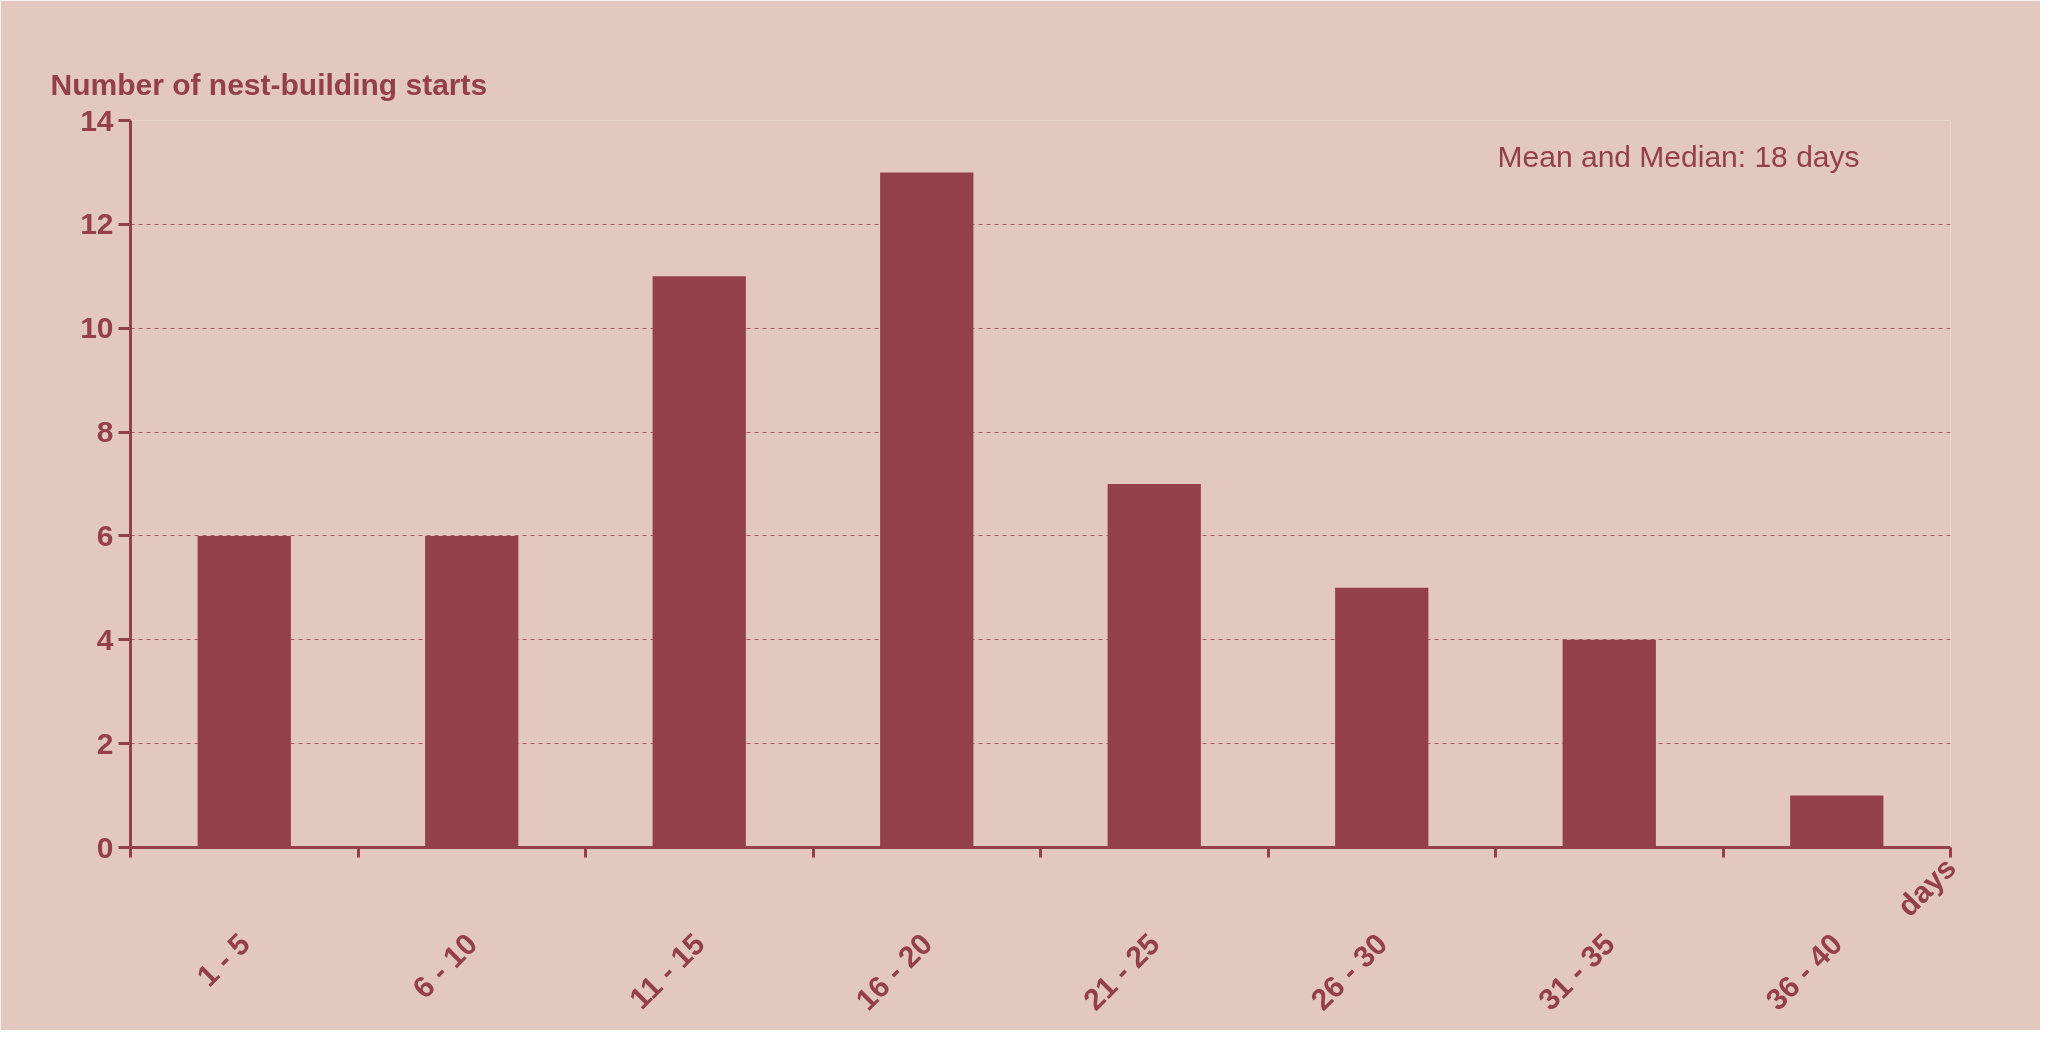  What do you see at coordinates (1678, 157) in the screenshot?
I see `annotation: Mean and Median: 18 days` at bounding box center [1678, 157].